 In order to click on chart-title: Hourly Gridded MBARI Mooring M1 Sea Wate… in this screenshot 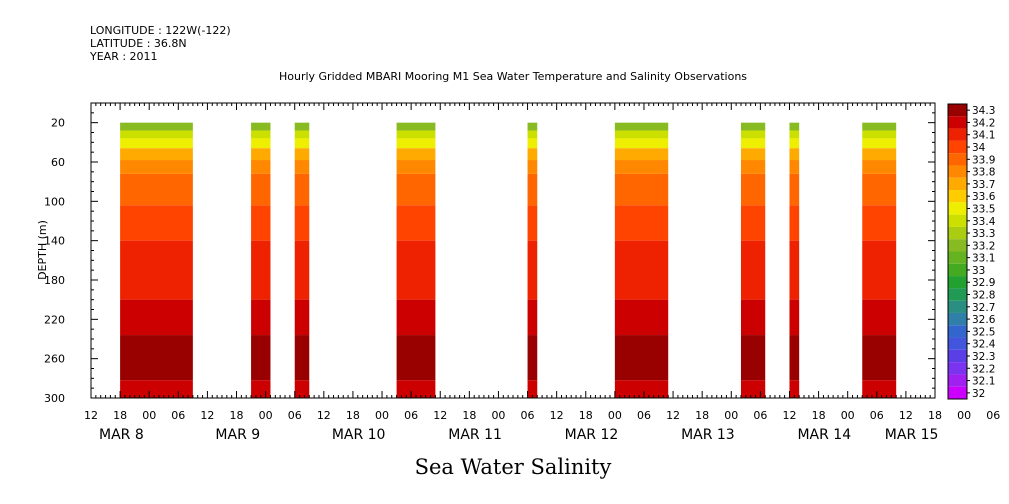, I will do `click(513, 76)`.